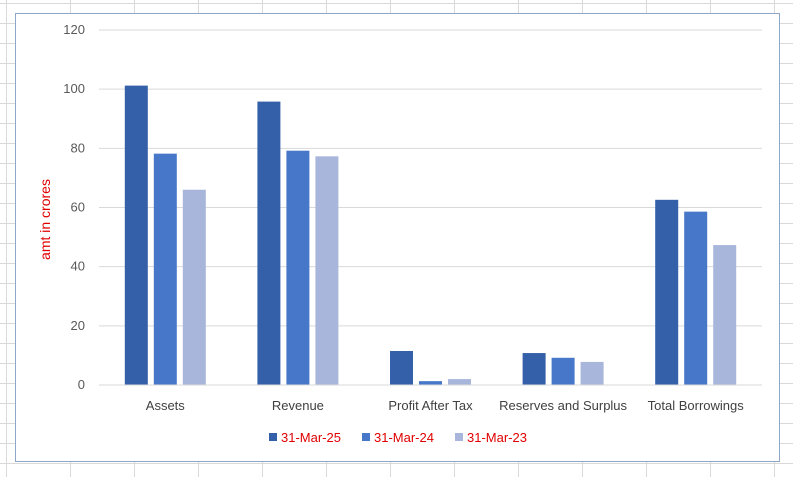 The height and width of the screenshot is (477, 793). I want to click on legend: 31-Mar-25 31-Mar-24 31-Mar-23, so click(398, 437).